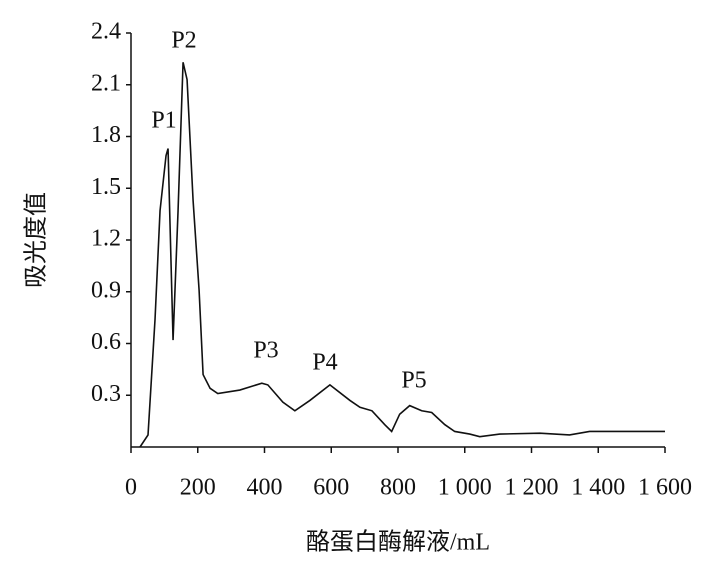 The height and width of the screenshot is (576, 728). What do you see at coordinates (106, 83) in the screenshot?
I see `y-tick-label: 2.1` at bounding box center [106, 83].